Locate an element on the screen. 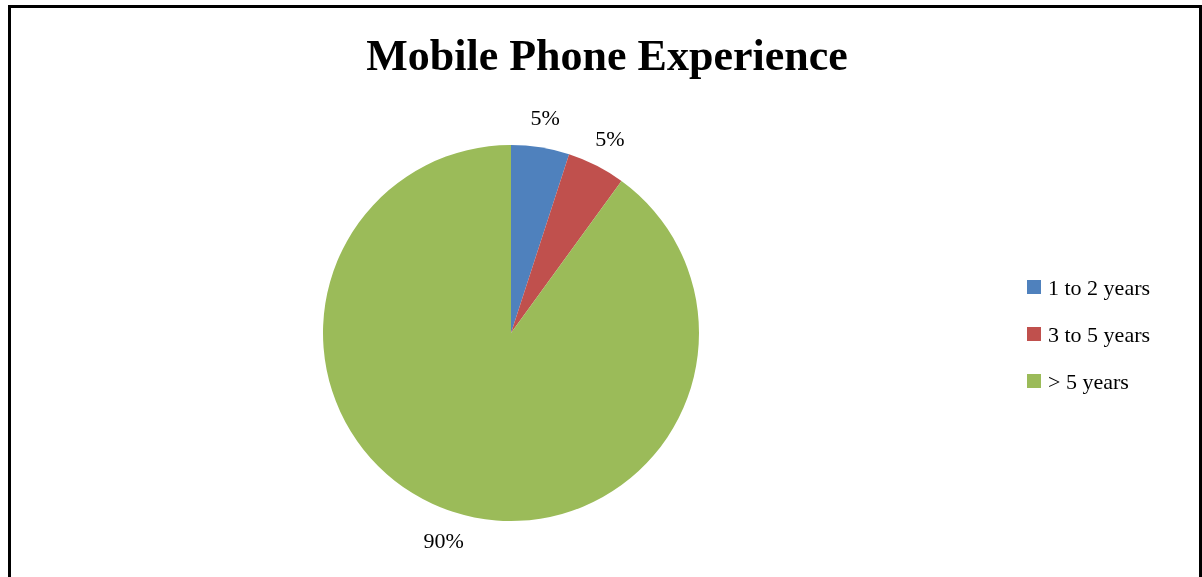 Image resolution: width=1202 pixels, height=577 pixels. data-label: 90% is located at coordinates (443, 540).